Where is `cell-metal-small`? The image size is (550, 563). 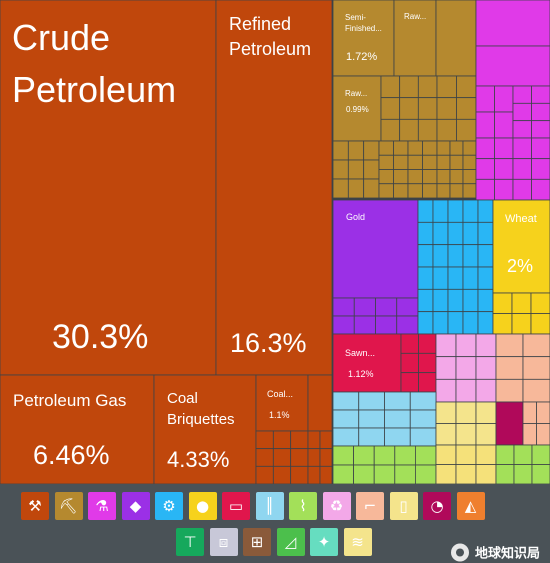
cell-metal-small is located at coordinates (456, 38).